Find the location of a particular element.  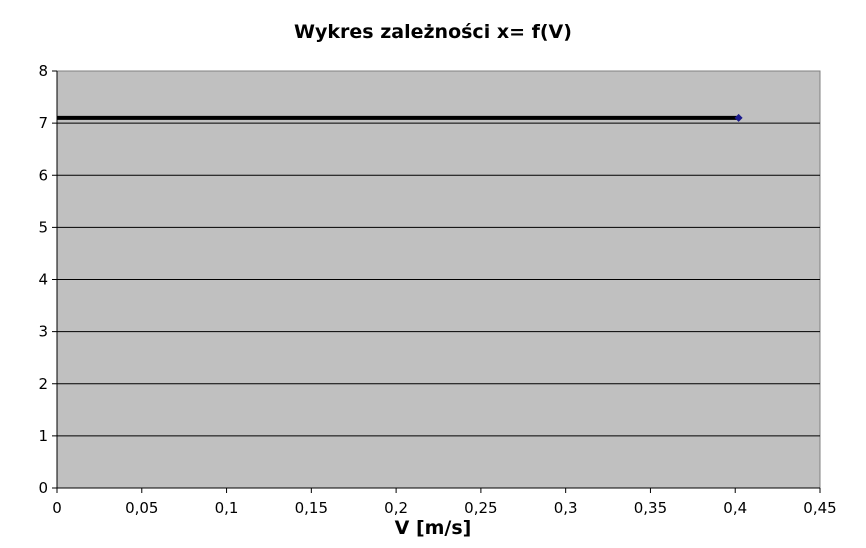

x-tick-label: 0,3 is located at coordinates (566, 508).